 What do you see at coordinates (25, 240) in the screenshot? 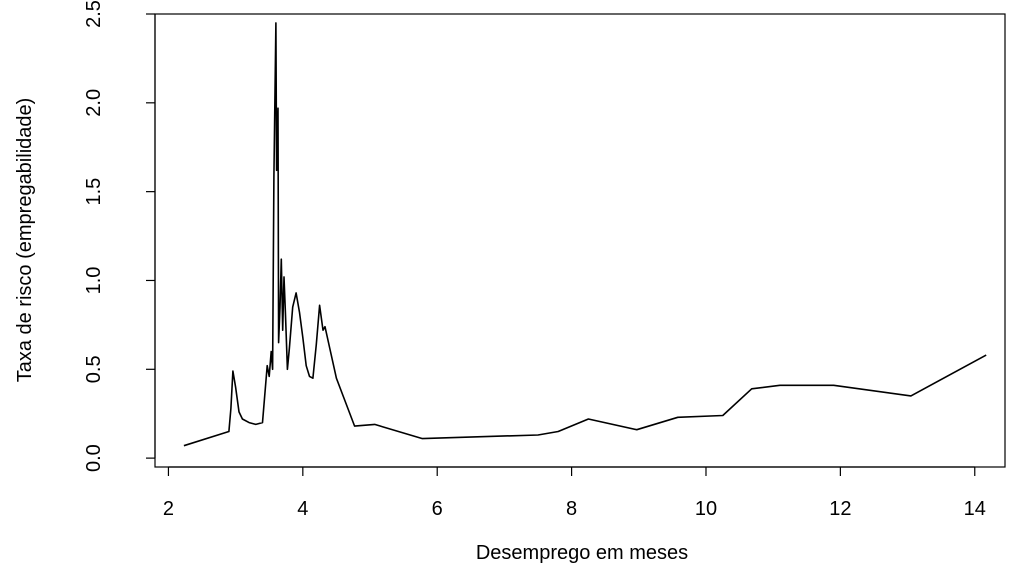
I see `y-axis-title: Taxa de risco (empregabilidade)` at bounding box center [25, 240].